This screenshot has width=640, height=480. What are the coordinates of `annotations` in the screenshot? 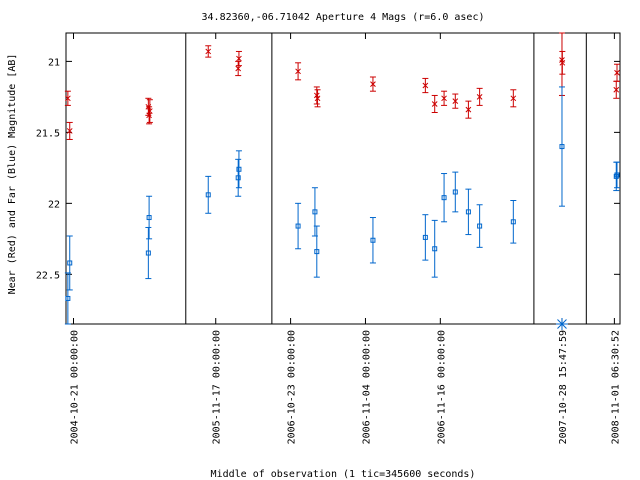 It's located at (561, 324).